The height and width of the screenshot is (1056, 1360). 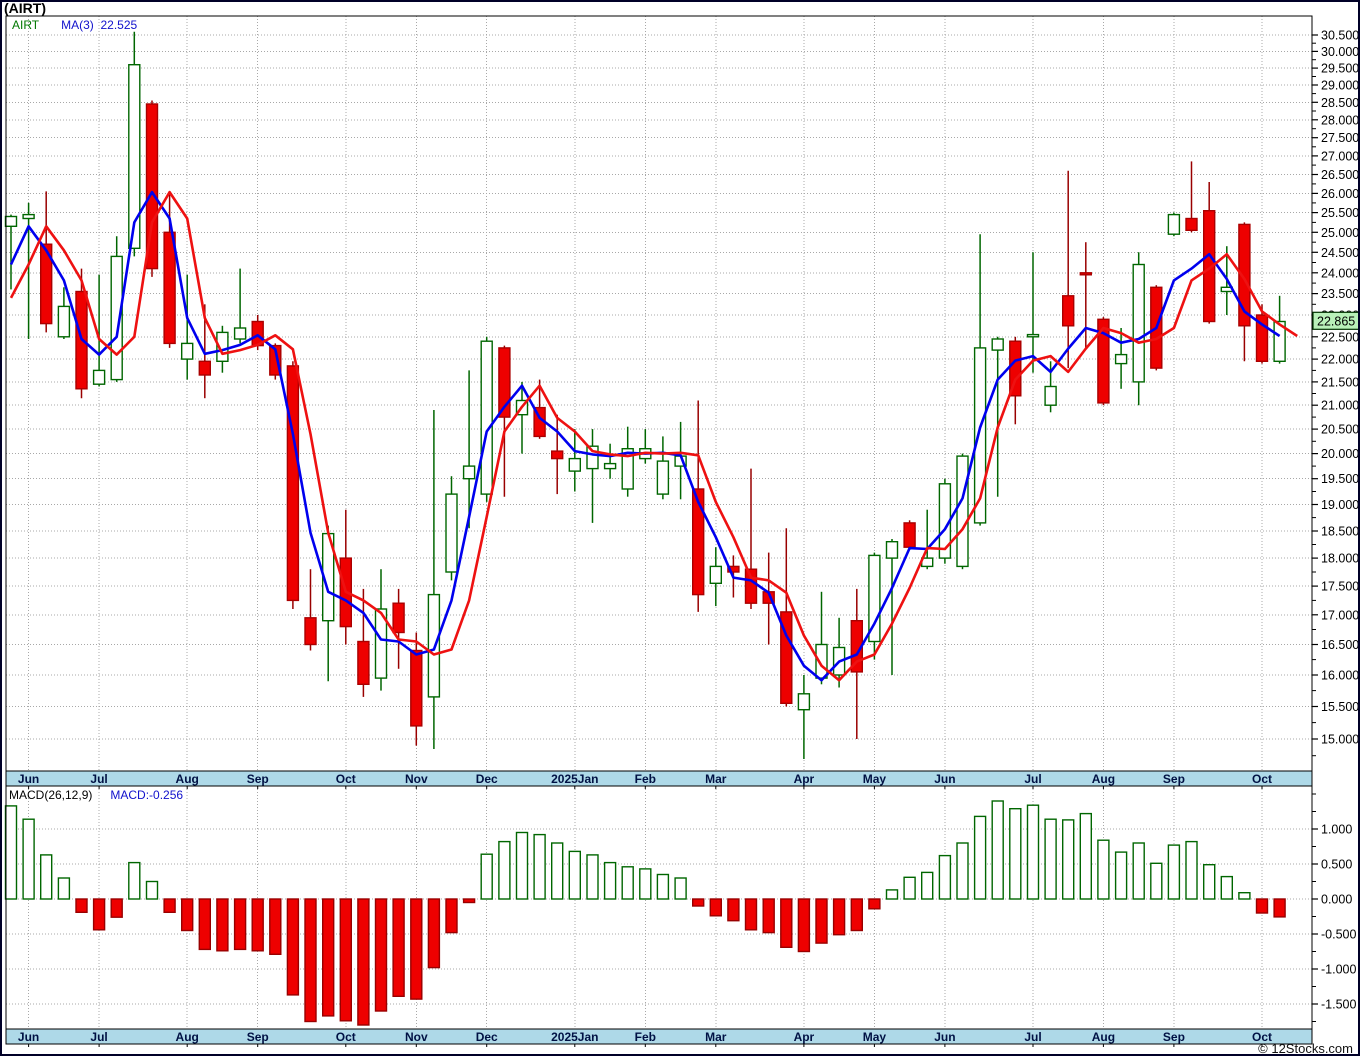 I want to click on last-price-tag: 22.865, so click(x=1335, y=320).